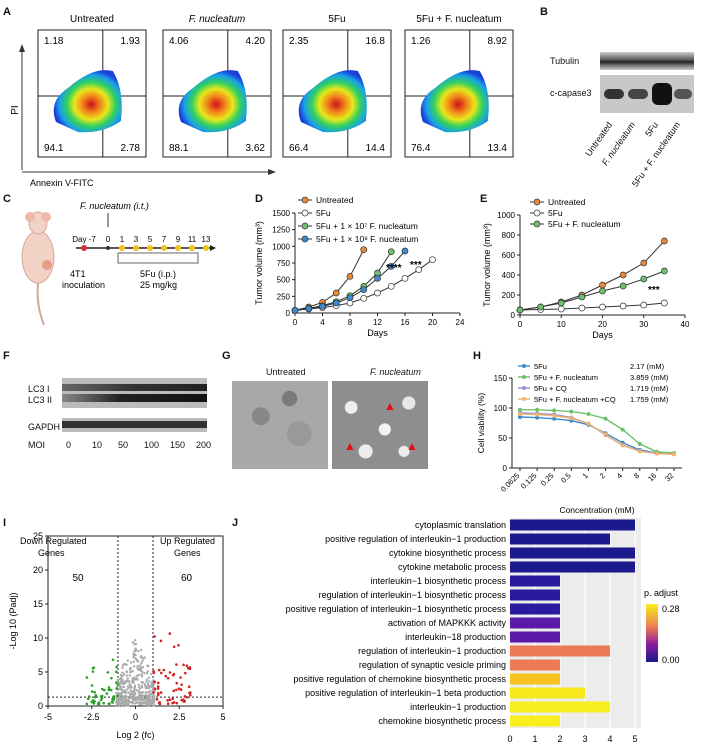 The image size is (703, 754). Describe the element at coordinates (458, 19) in the screenshot. I see `flow-plot-title: 5Fu + F. nucleatum` at that location.